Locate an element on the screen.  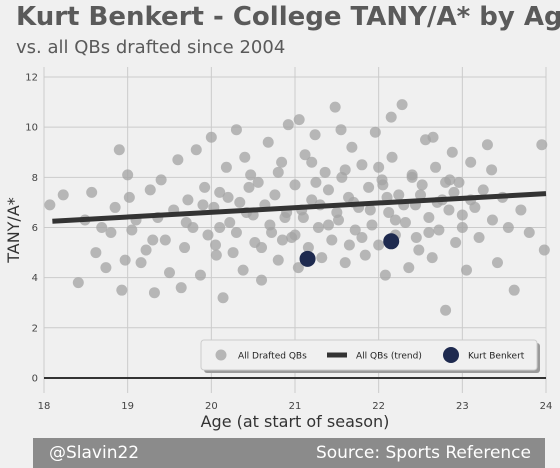
legend-swatch-benkert is located at coordinates (451, 355).